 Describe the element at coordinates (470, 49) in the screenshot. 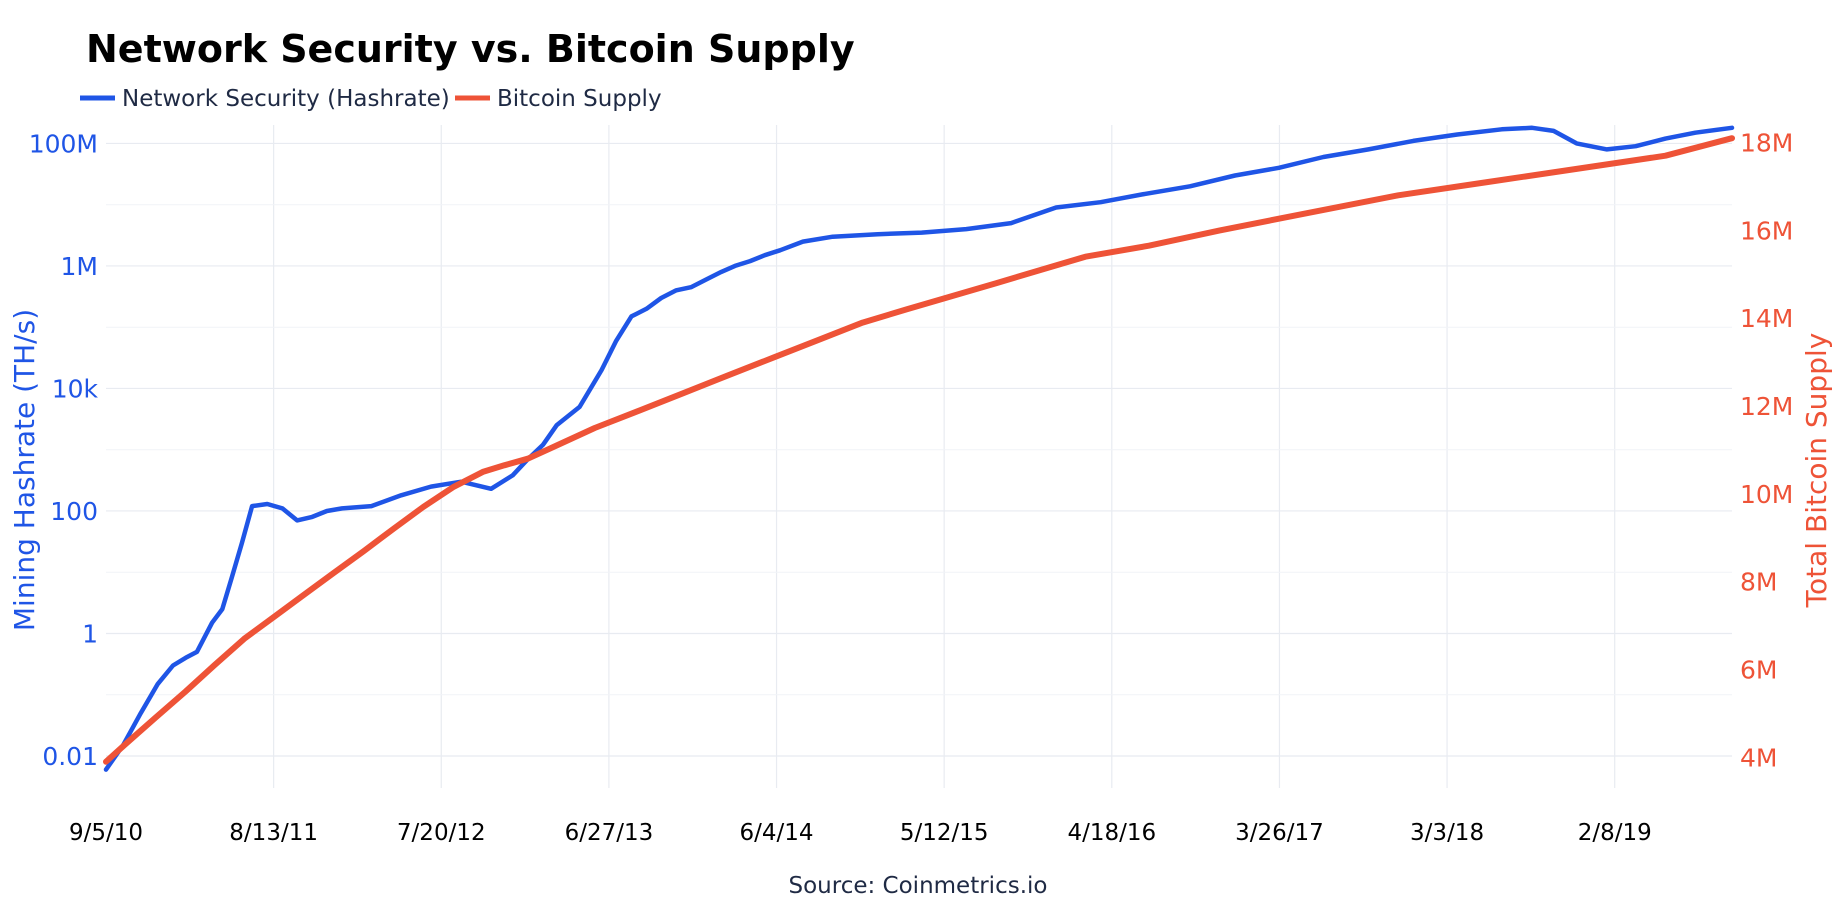

I see `chart-title: Network Security vs. Bitcoin Supply` at that location.